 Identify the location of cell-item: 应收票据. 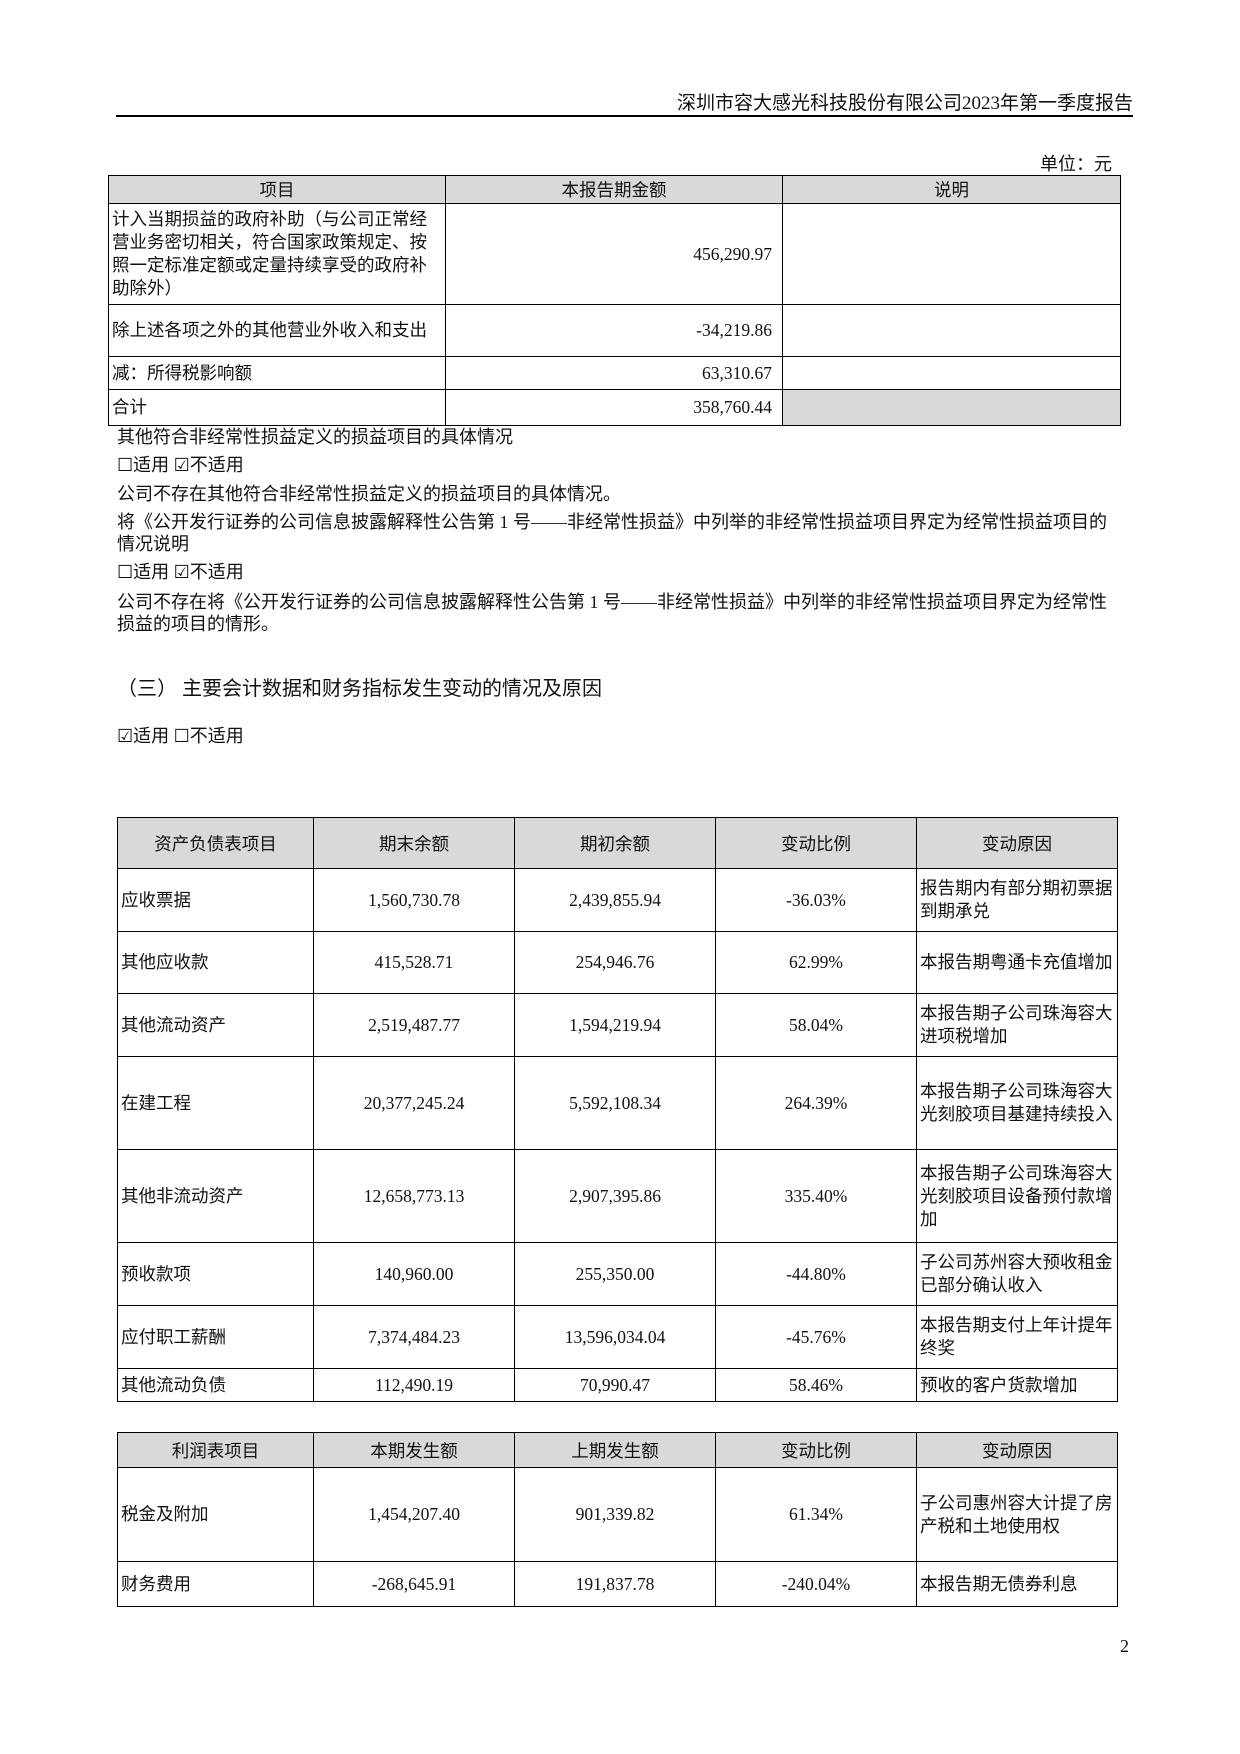
(215, 900).